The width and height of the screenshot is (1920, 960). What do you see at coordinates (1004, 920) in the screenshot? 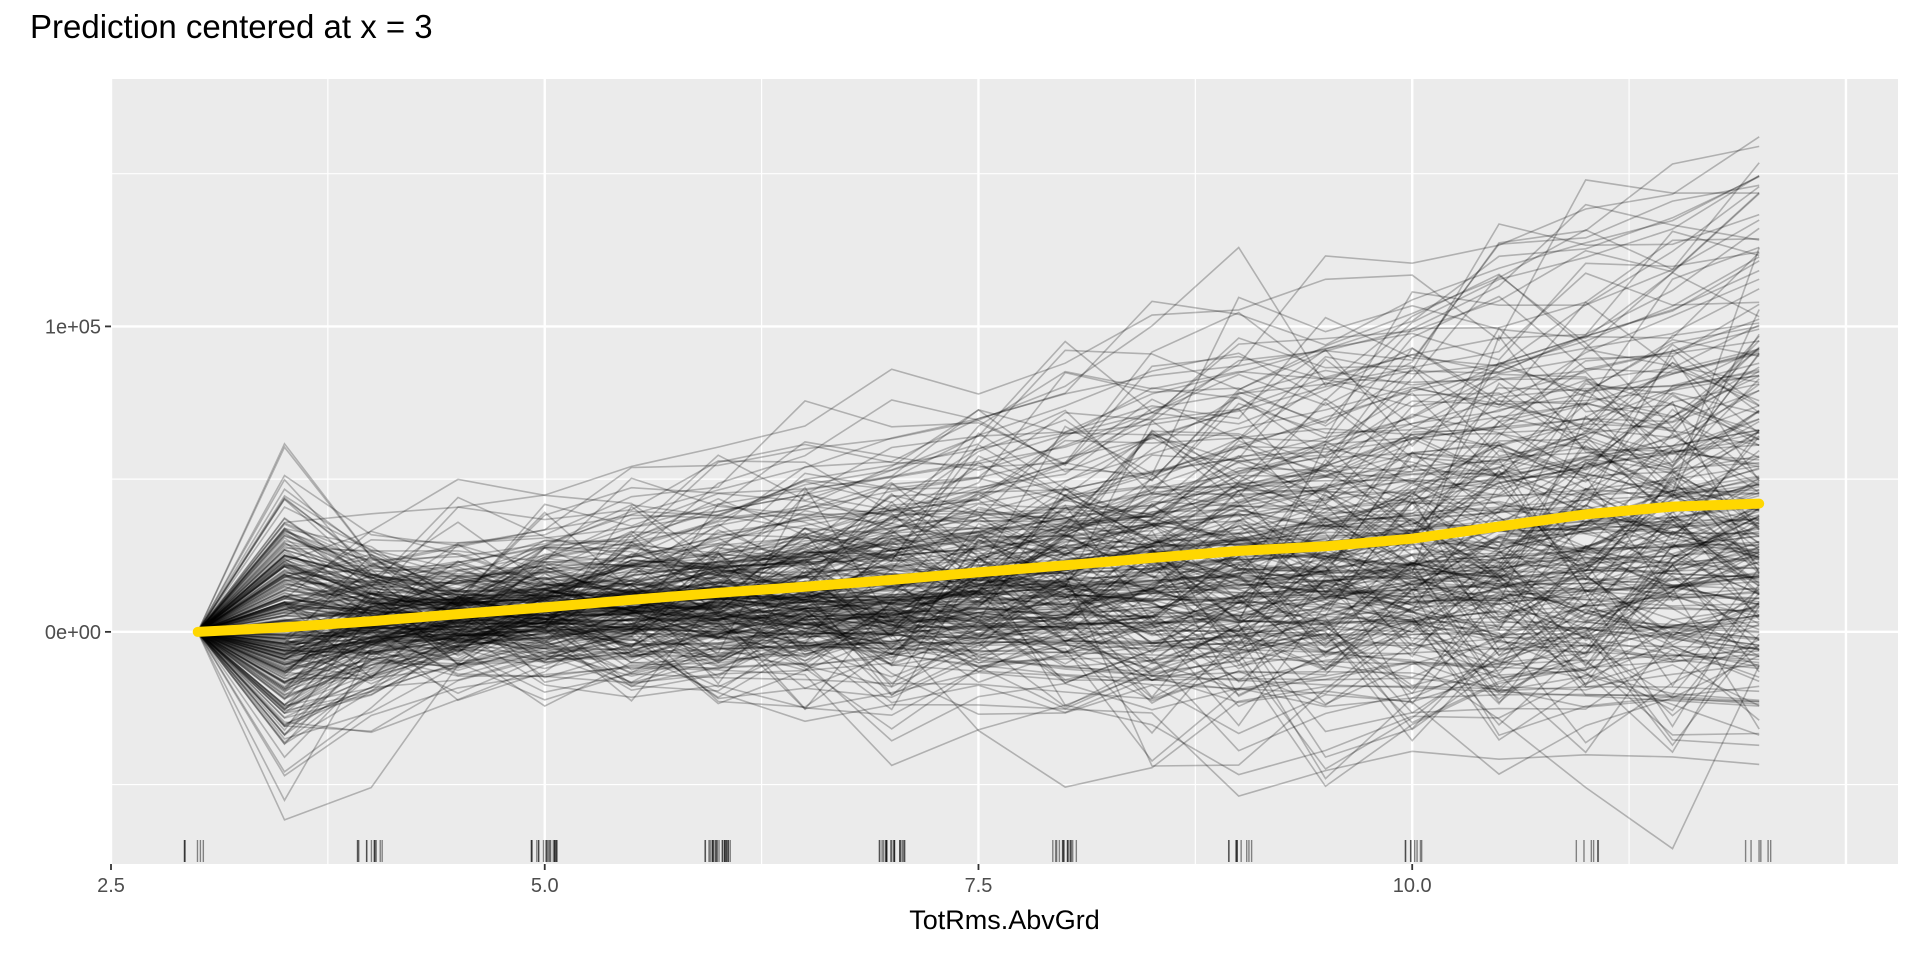
I see `x-axis-title: TotRms.AbvGrd` at bounding box center [1004, 920].